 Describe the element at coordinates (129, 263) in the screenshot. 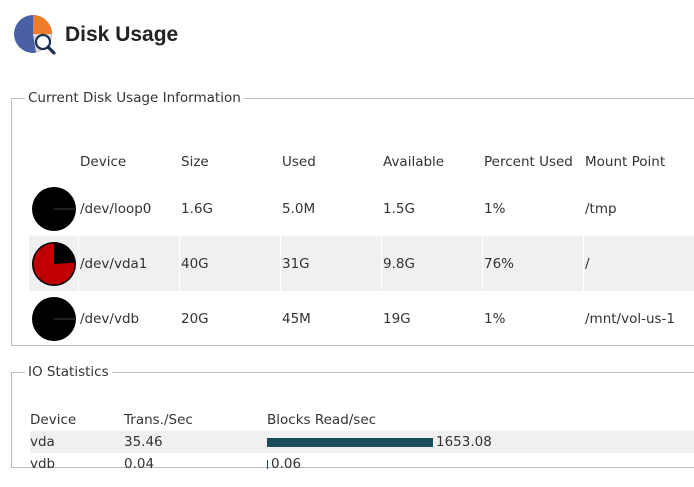

I see `device-cell: /dev/vda1` at that location.